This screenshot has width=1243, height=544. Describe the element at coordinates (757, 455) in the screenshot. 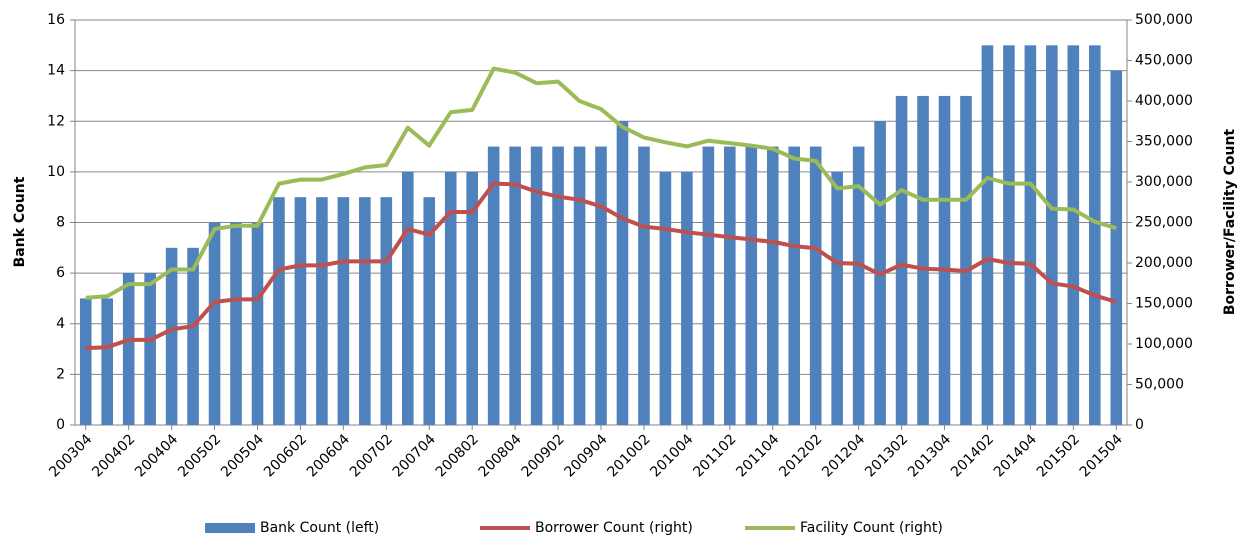

I see `x-tick-label: 201104` at that location.